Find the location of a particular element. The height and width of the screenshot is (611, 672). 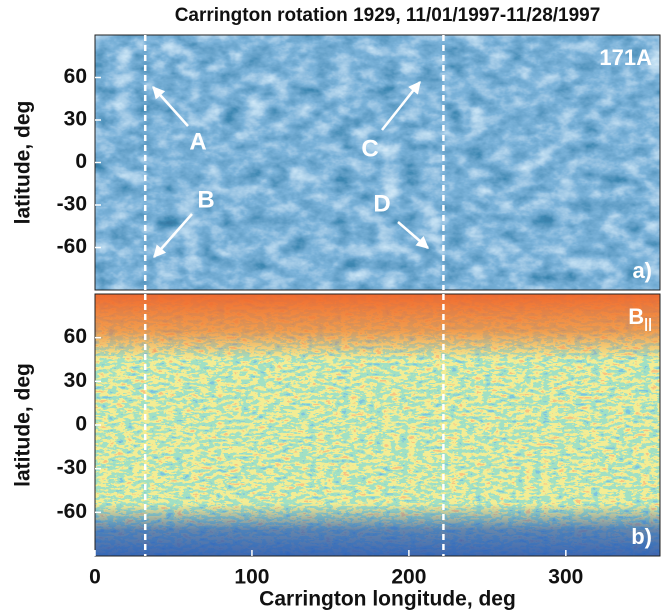

x-tick-label: 100 is located at coordinates (251, 577).